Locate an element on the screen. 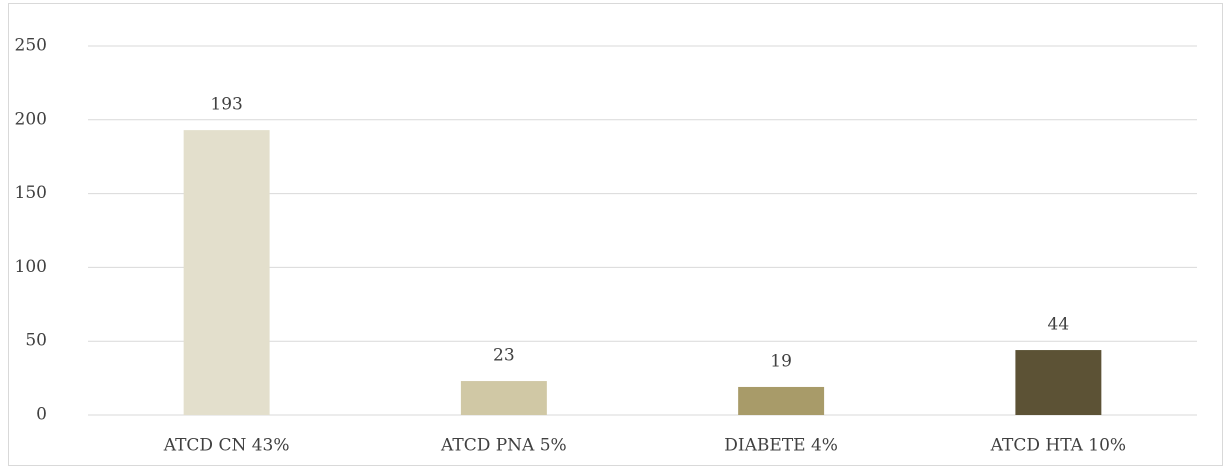 This screenshot has height=470, width=1231. y-tick-label: 0 is located at coordinates (41, 415).